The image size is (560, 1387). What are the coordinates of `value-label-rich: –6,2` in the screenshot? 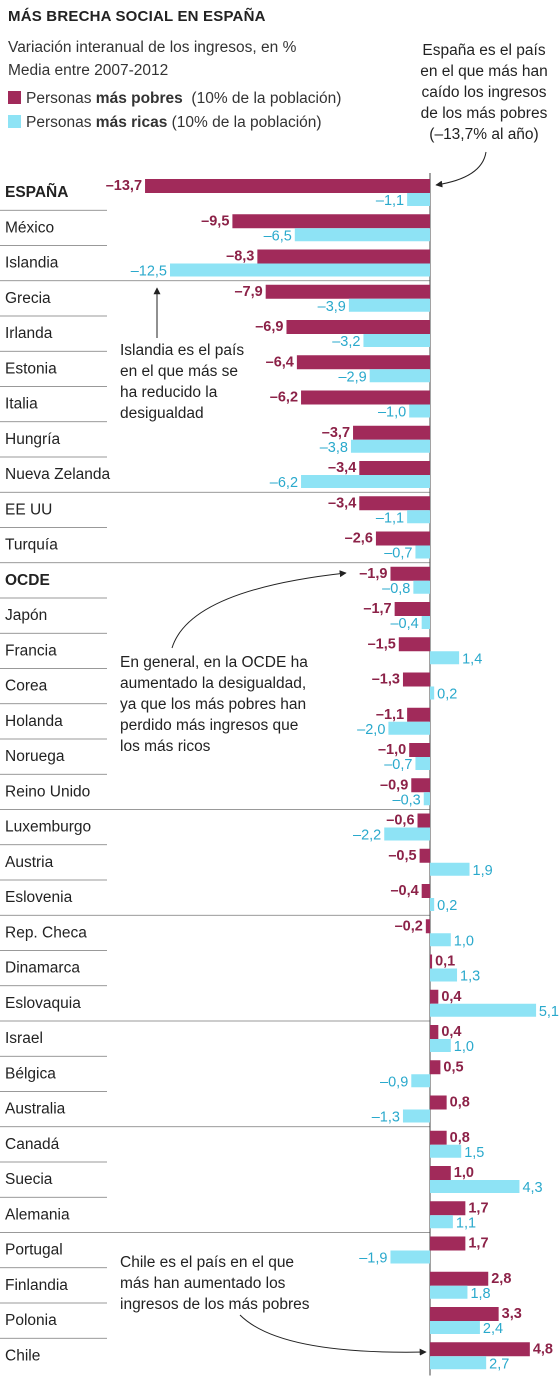 It's located at (284, 483).